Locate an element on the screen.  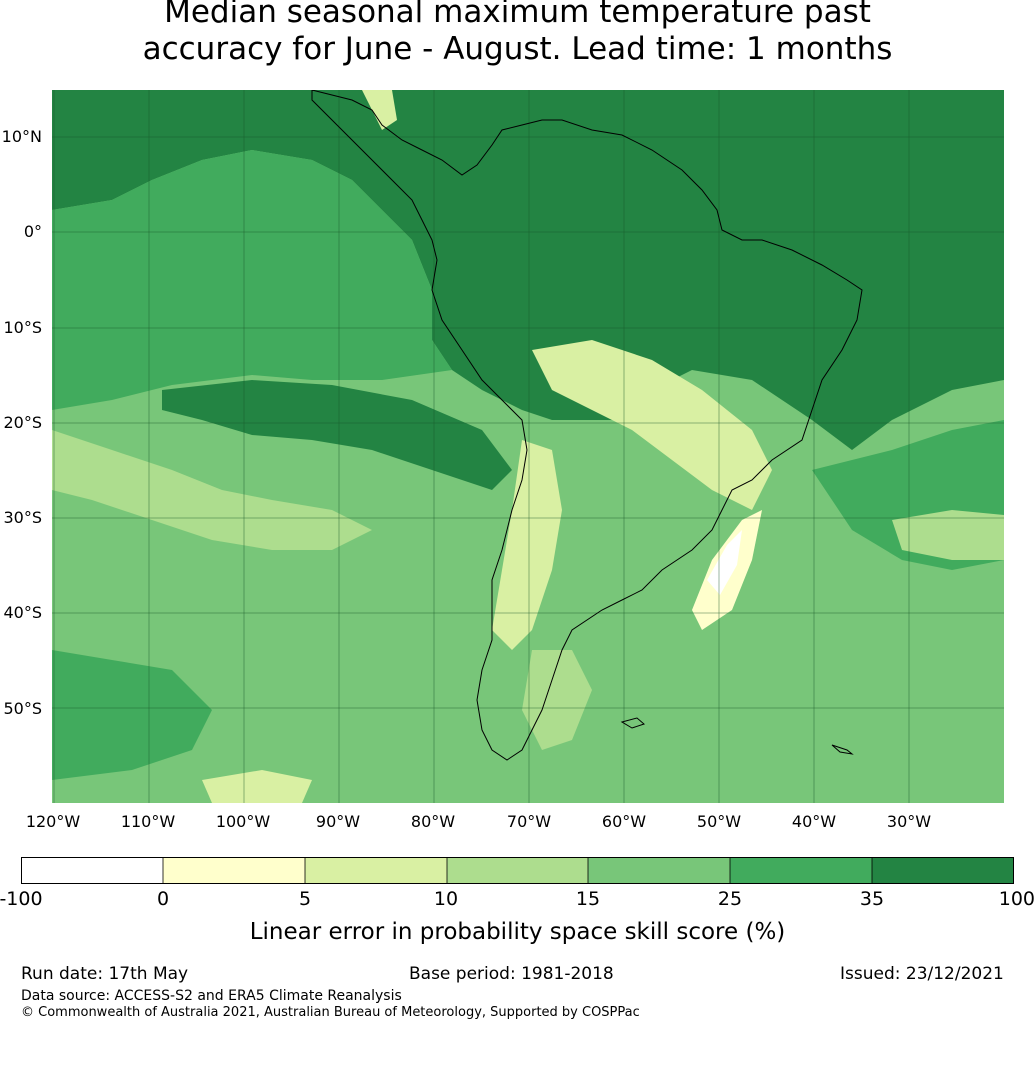
colorbar-tick-25: 25 is located at coordinates (730, 899).